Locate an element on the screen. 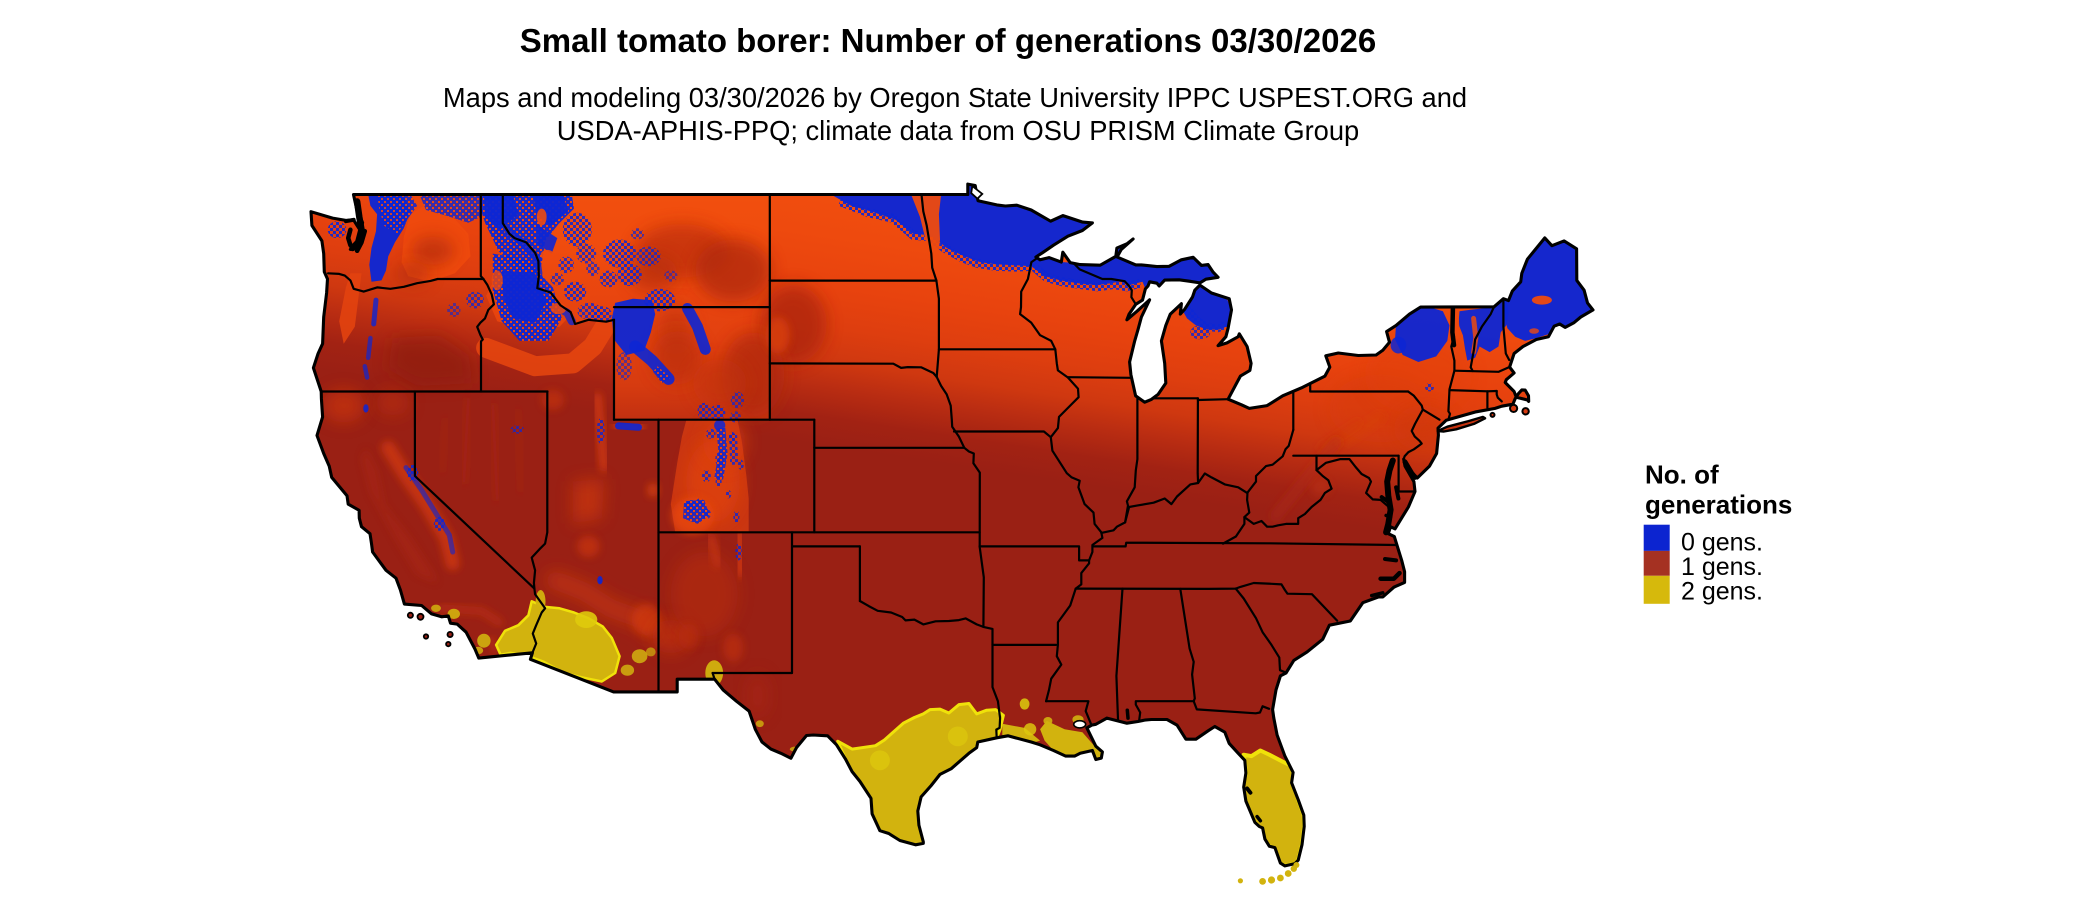 Image resolution: width=2100 pixels, height=897 pixels. svg-text: generations is located at coordinates (1718, 505).